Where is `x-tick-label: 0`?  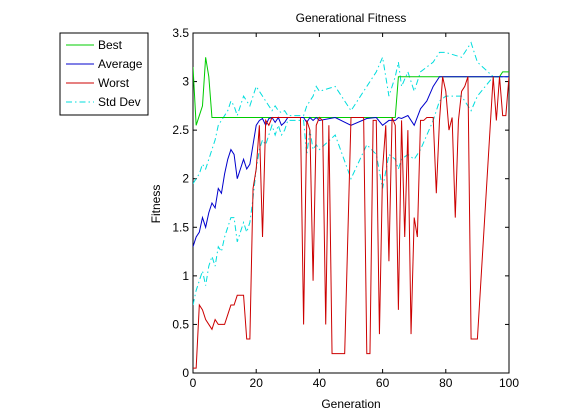
x-tick-label: 0 is located at coordinates (193, 383).